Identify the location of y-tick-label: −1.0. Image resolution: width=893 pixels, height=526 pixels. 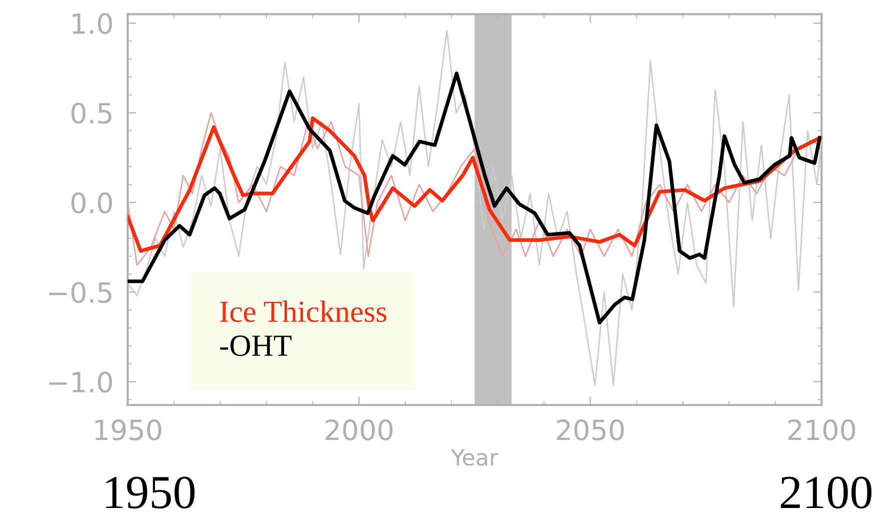
(80, 382).